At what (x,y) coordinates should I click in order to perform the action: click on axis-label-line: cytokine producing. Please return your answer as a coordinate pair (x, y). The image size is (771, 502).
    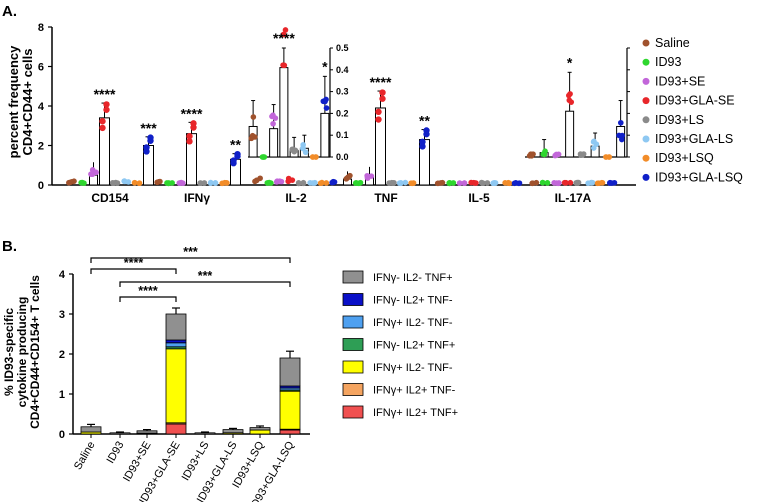
    Looking at the image, I should click on (22, 352).